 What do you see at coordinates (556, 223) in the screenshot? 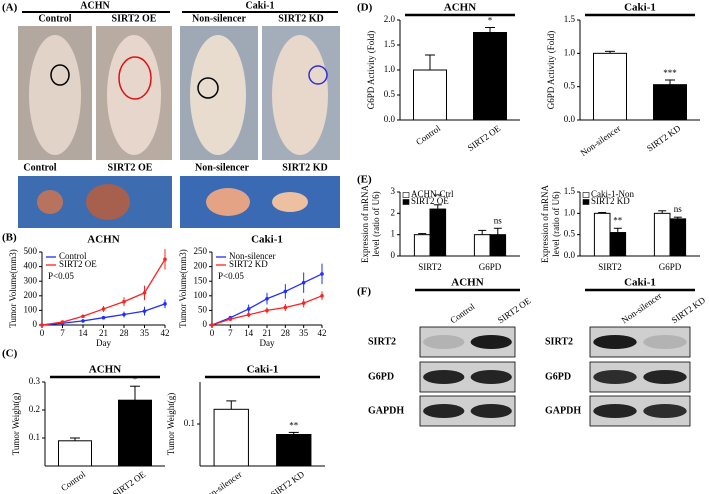
I see `y-axis-label: level (ratio of U6)` at bounding box center [556, 223].